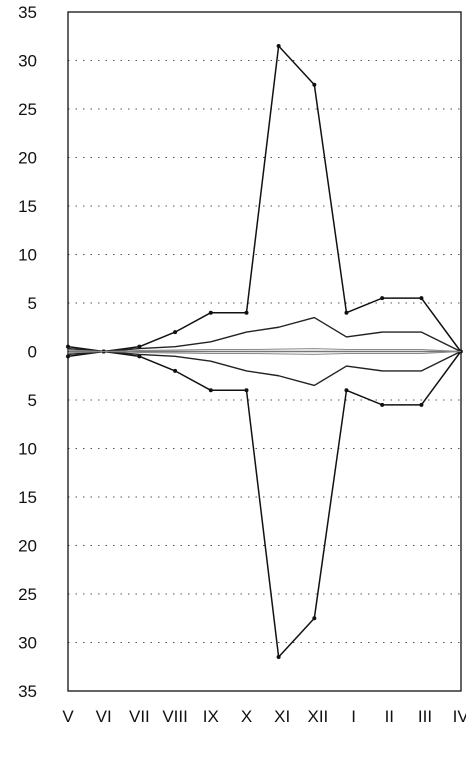 The width and height of the screenshot is (466, 758). I want to click on x-tick-label: IX, so click(211, 716).